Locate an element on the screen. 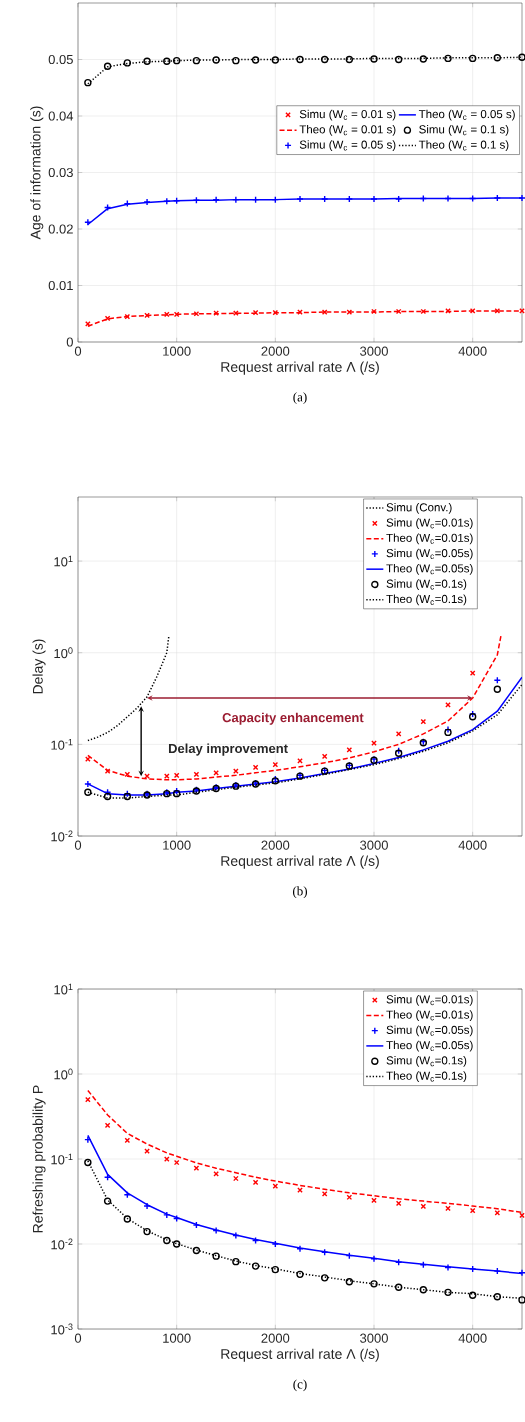 The width and height of the screenshot is (525, 1422). y-tick-label: 0.05 is located at coordinates (60, 59).